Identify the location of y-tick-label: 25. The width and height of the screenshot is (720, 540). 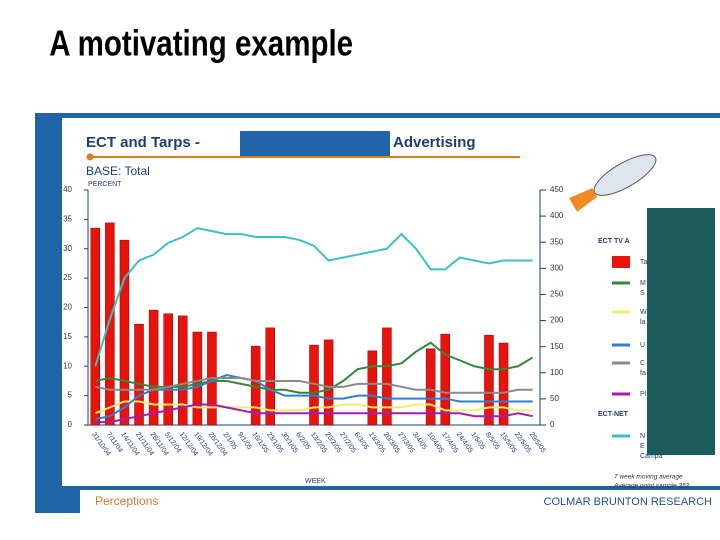
(67, 277).